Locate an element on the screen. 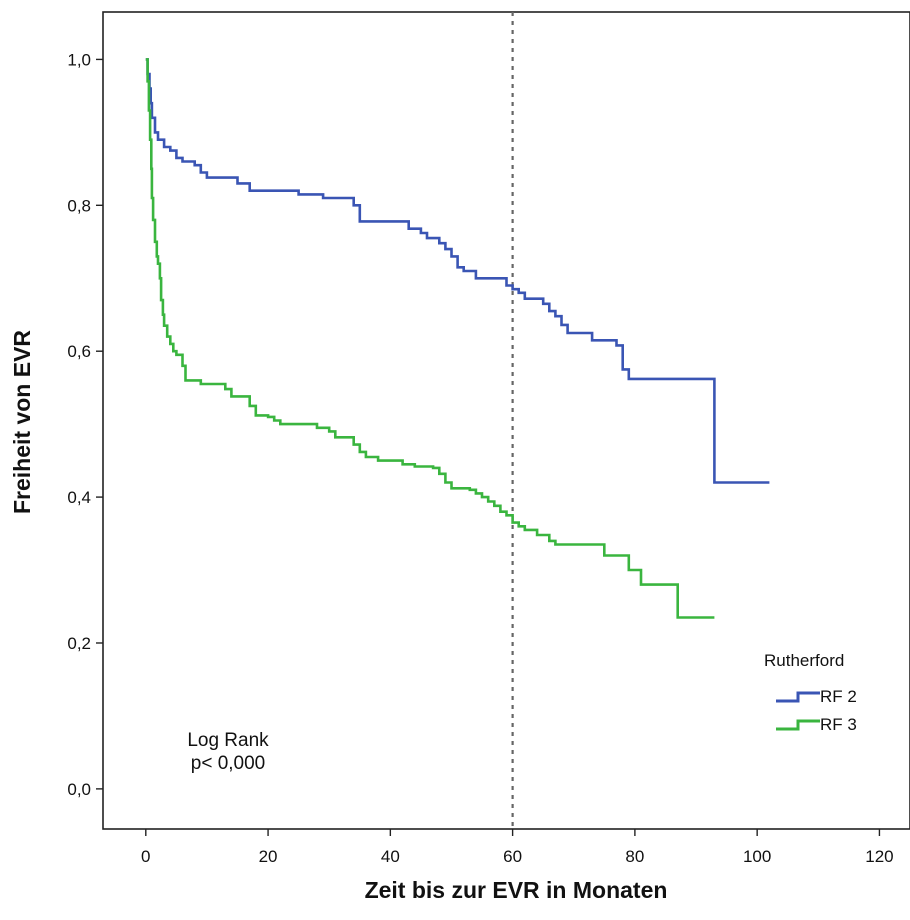 The image size is (910, 920). x-tick-label: 120 is located at coordinates (879, 856).